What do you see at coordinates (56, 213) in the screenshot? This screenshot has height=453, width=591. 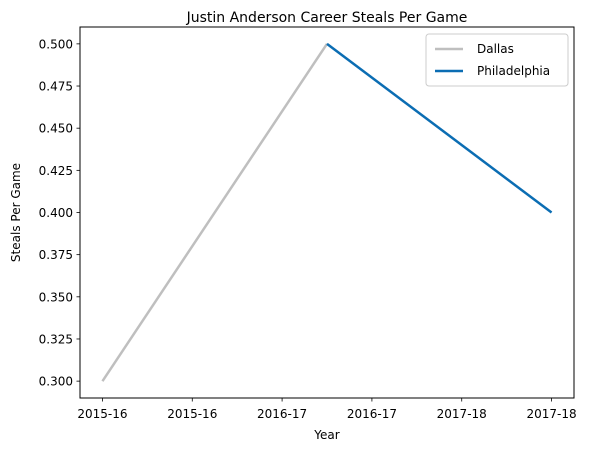 I see `y-tick-label: 0.400` at bounding box center [56, 213].